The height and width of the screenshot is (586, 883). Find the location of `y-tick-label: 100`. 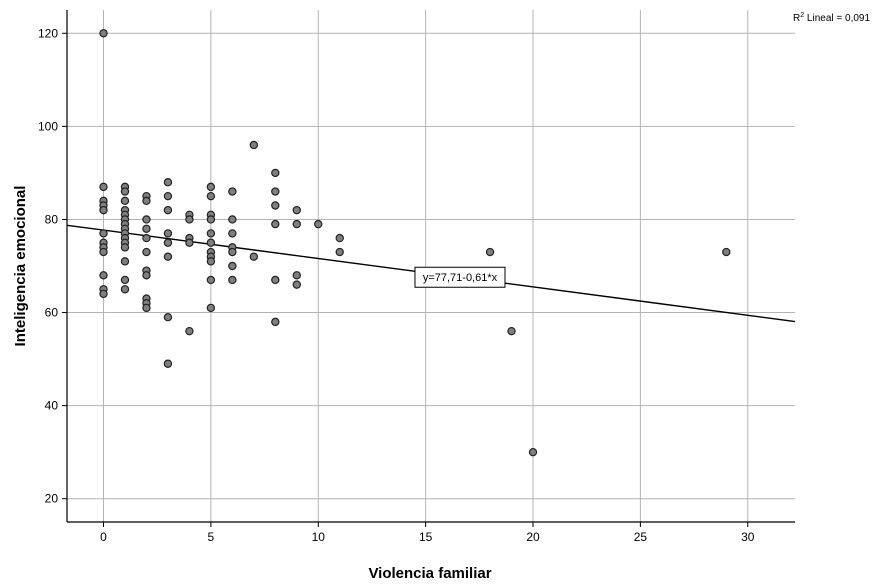

y-tick-label: 100 is located at coordinates (48, 126).